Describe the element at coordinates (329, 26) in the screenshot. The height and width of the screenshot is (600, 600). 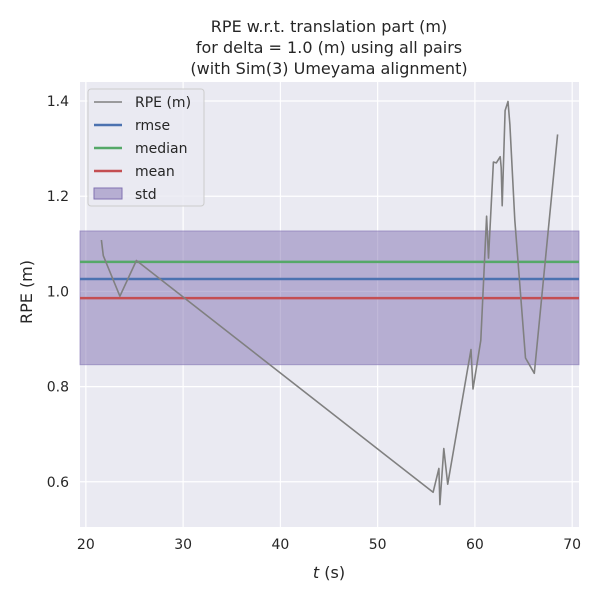
I see `title-line-1: RPE w.r.t. translation part (m)` at that location.